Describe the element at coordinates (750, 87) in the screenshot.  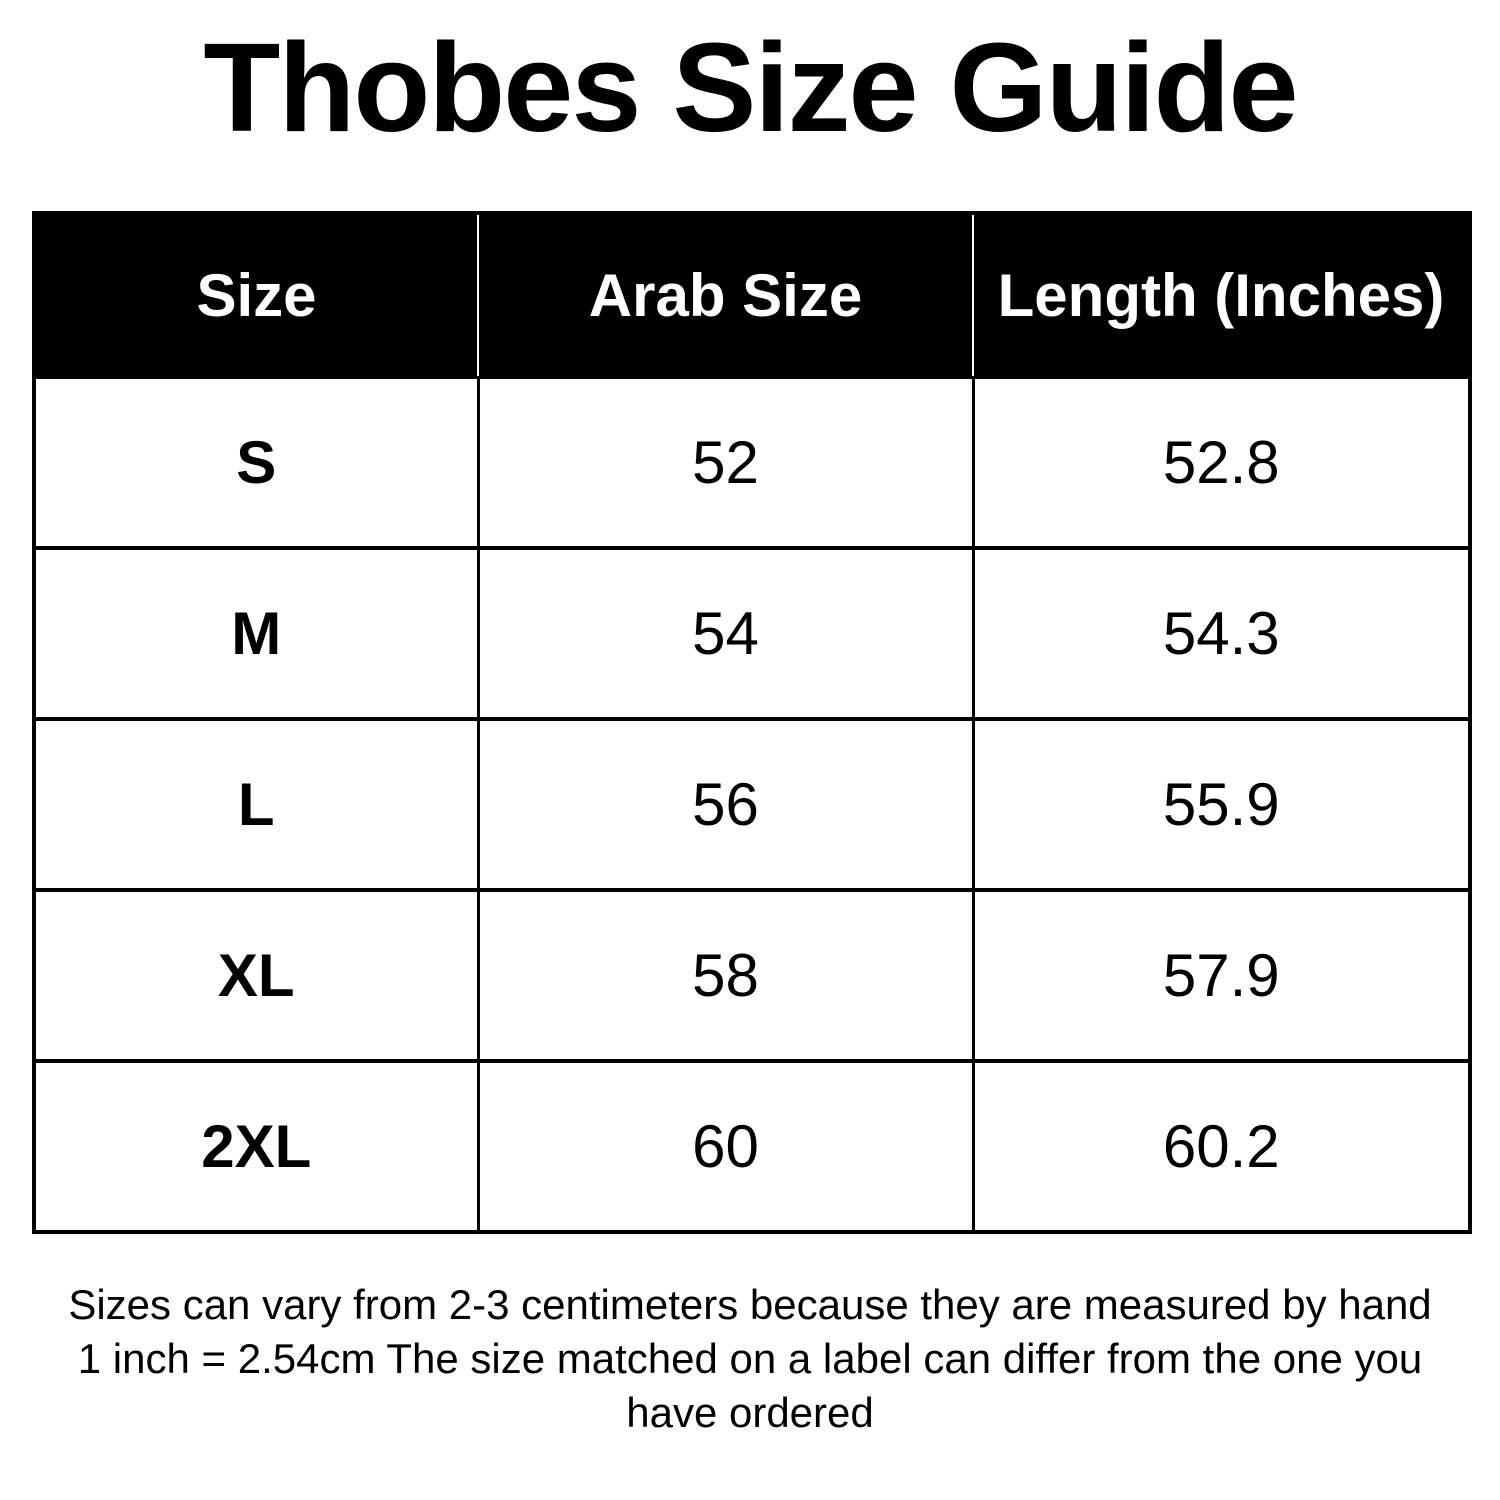
I see `page-title: Thobes Size Guide` at that location.